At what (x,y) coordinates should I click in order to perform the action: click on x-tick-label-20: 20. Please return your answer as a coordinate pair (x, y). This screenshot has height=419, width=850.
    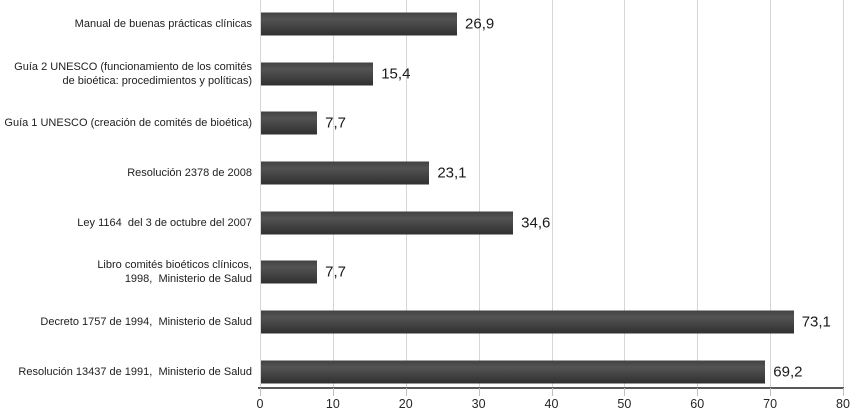
    Looking at the image, I should click on (405, 404).